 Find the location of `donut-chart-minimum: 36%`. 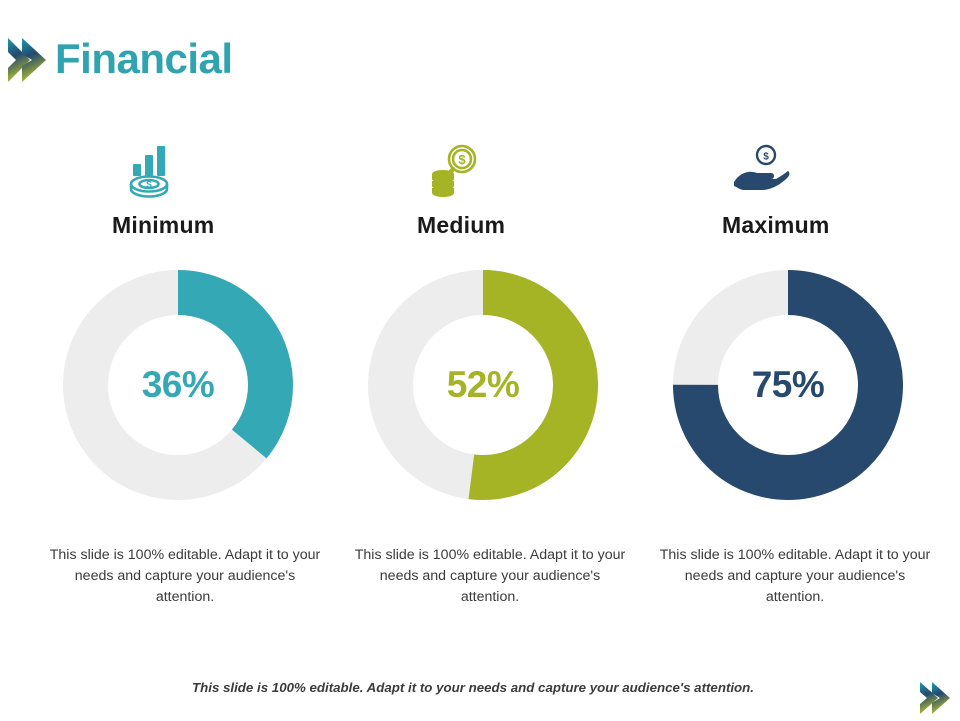

donut-chart-minimum: 36% is located at coordinates (178, 385).